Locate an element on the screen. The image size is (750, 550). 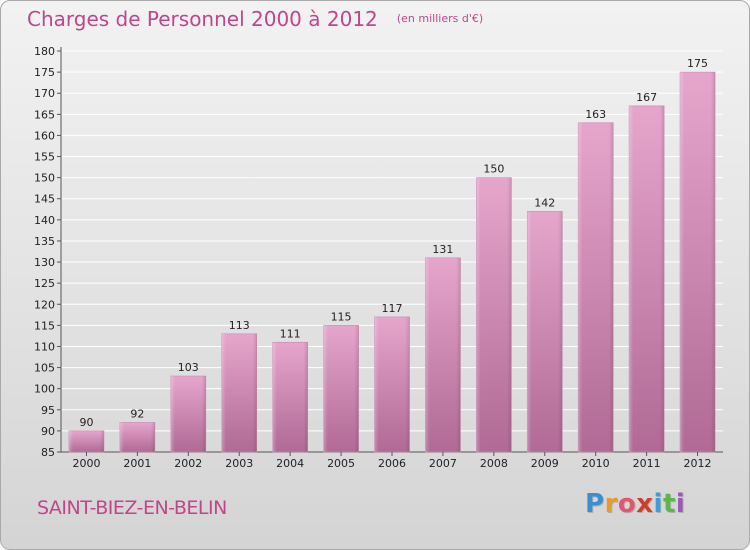
y-tick-label: 95 is located at coordinates (48, 410).